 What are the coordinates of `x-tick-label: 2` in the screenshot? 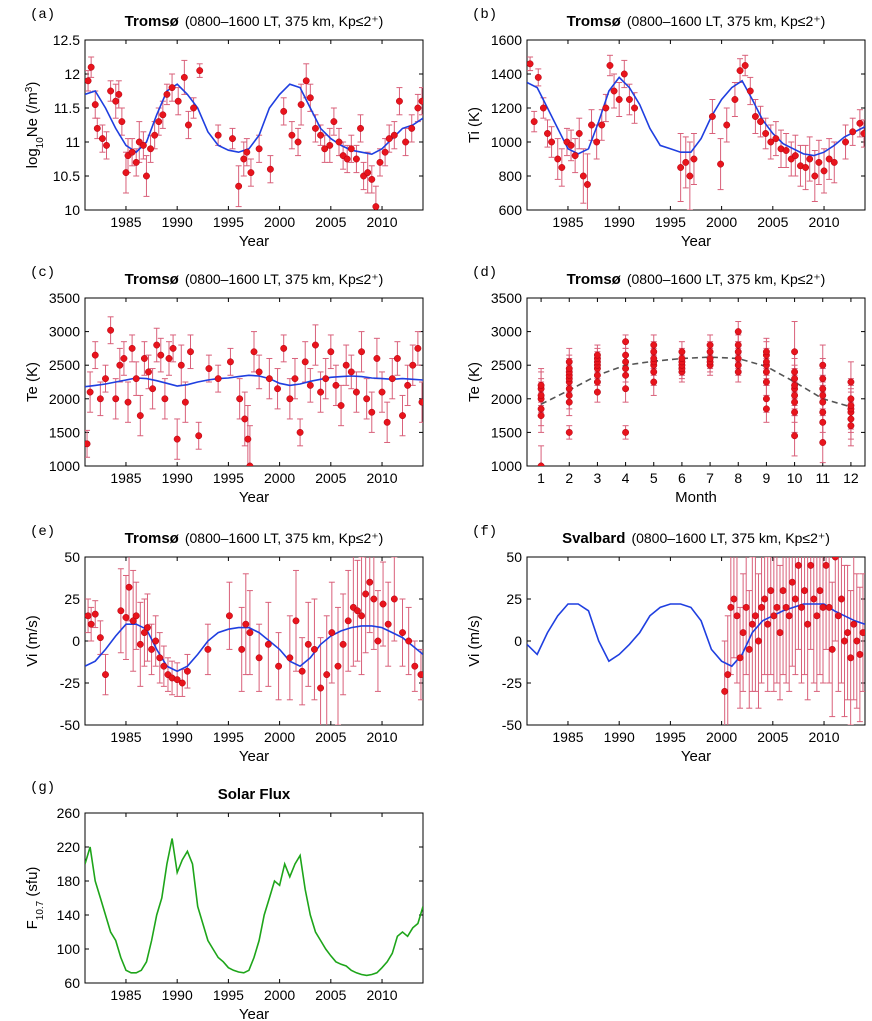 It's located at (569, 478).